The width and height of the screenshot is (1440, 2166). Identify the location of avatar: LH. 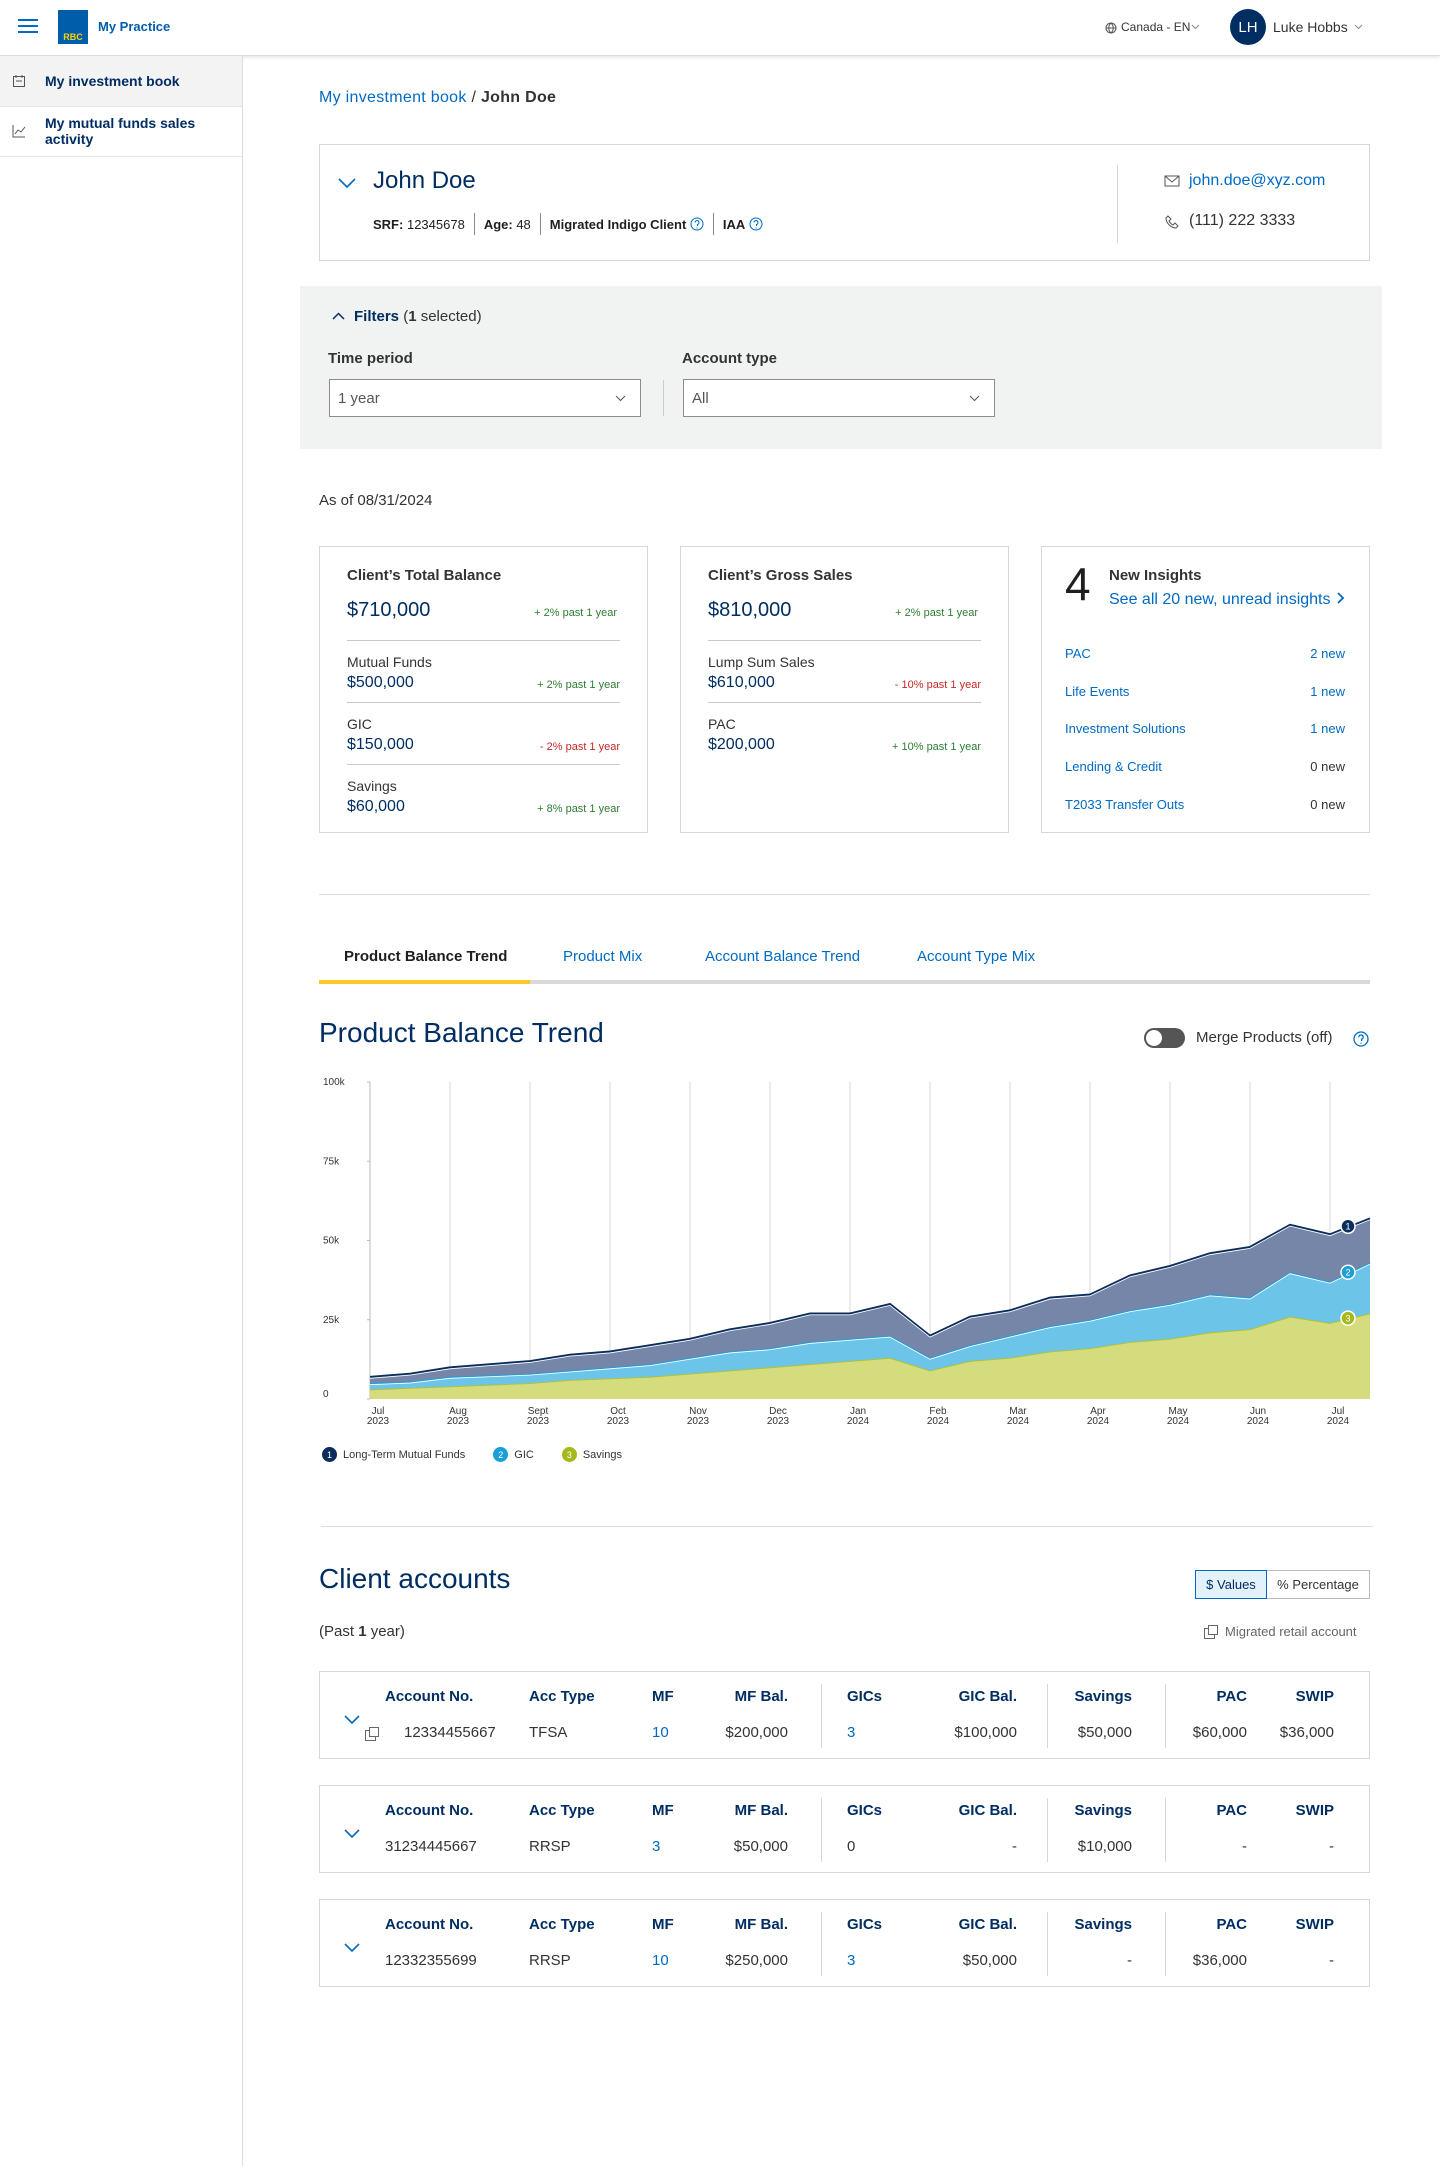
(1248, 27).